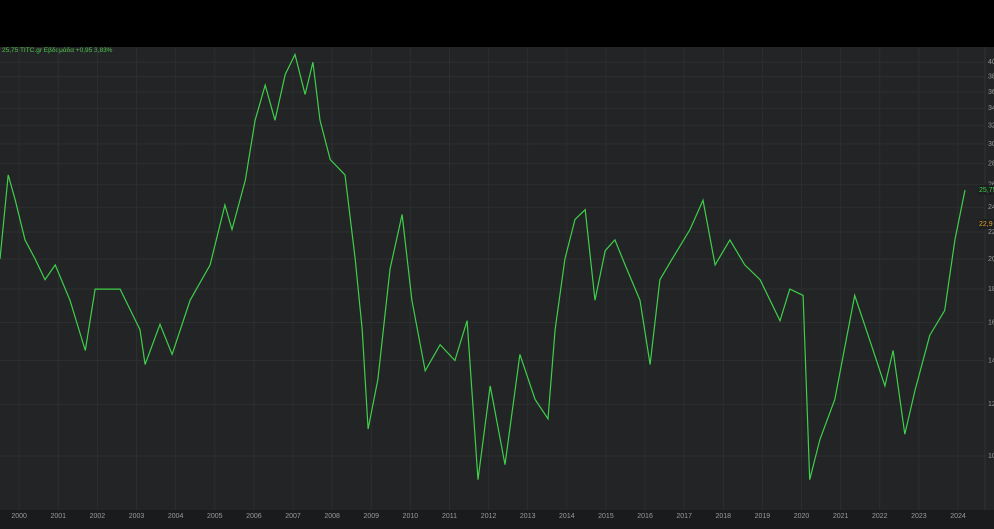  Describe the element at coordinates (991, 259) in the screenshot. I see `y-tick-label: 20` at that location.